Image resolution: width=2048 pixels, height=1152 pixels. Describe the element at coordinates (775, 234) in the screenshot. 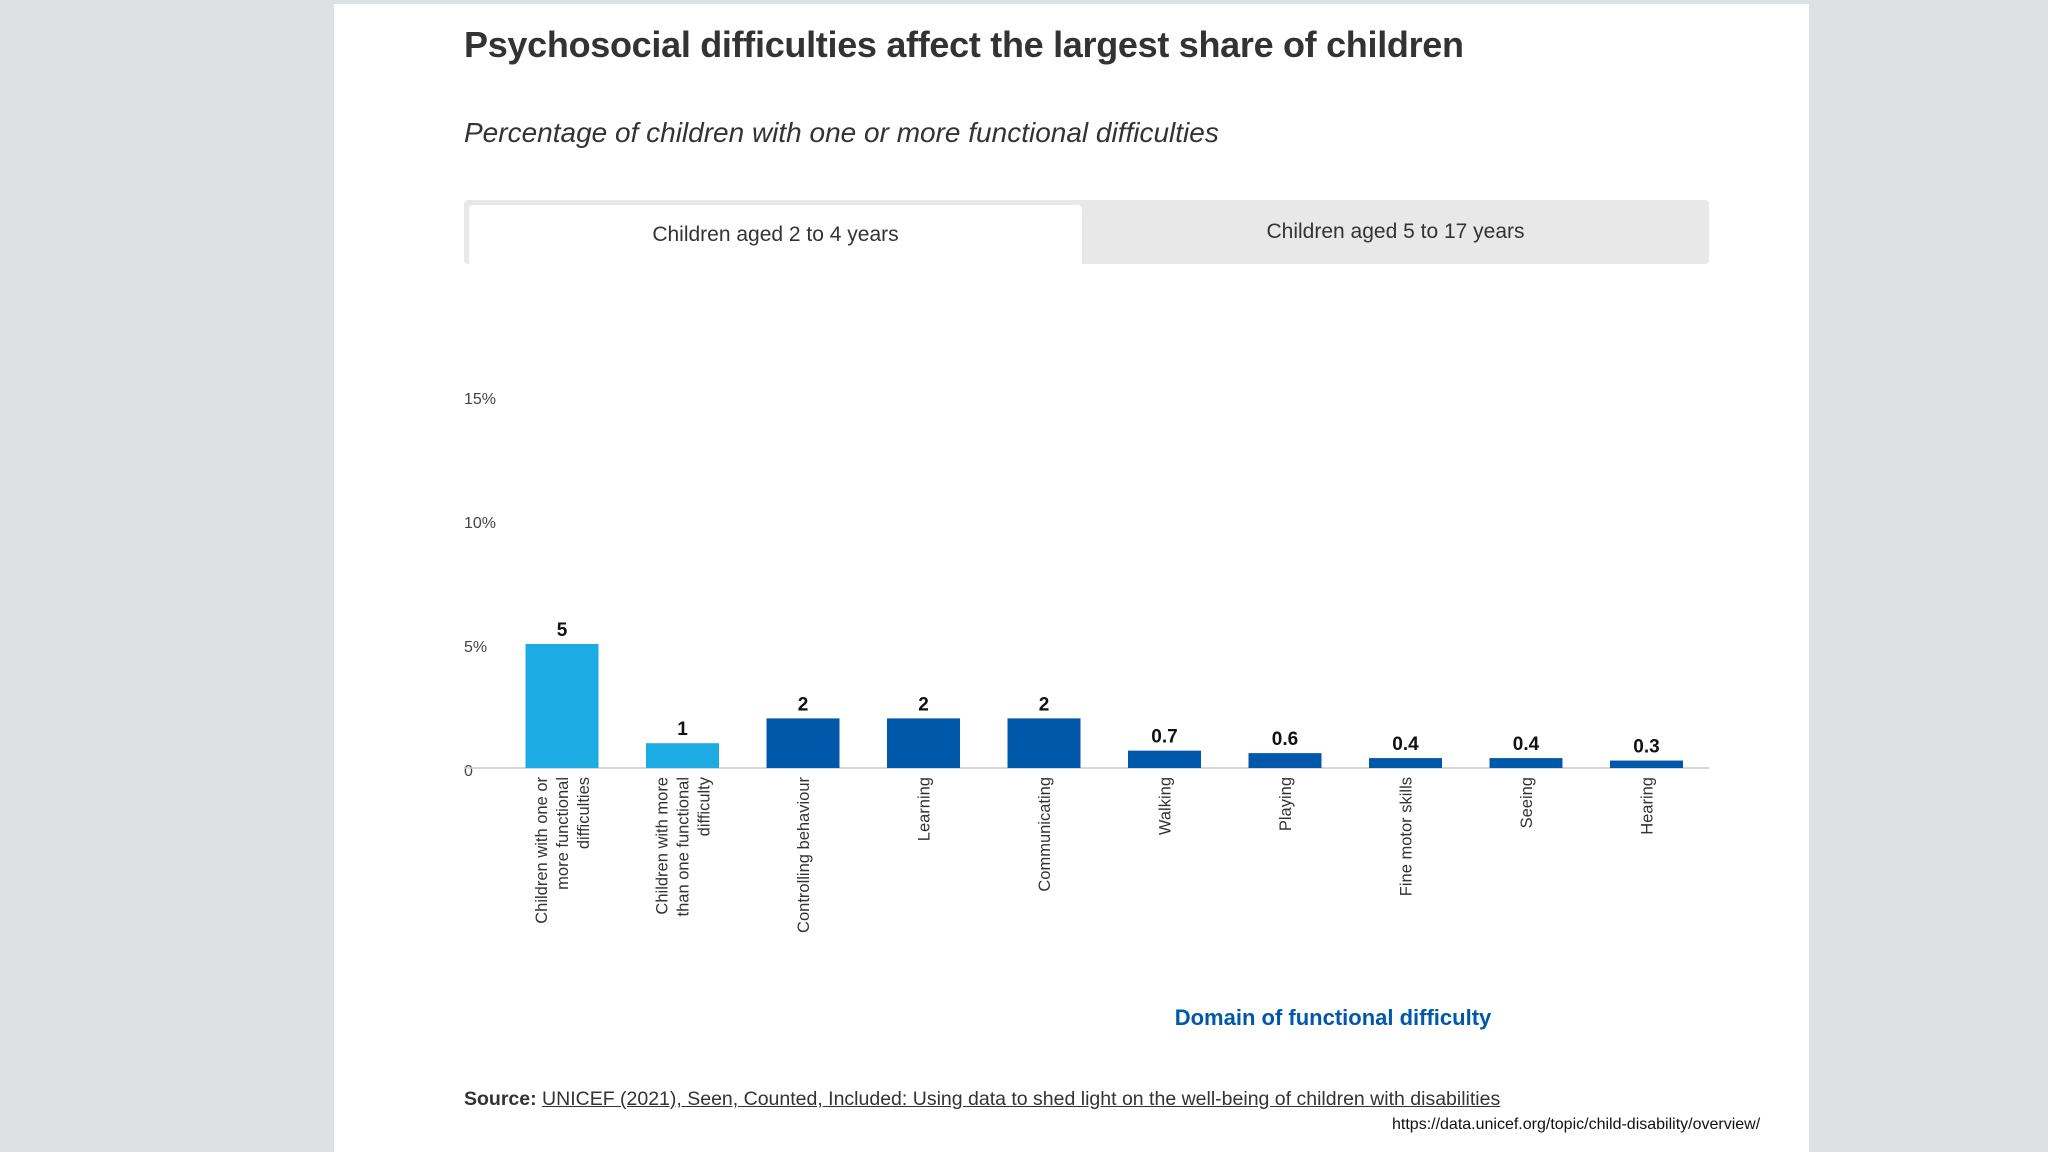

I see `tab-aged-2-to-4: Children aged 2 to 4 years` at that location.